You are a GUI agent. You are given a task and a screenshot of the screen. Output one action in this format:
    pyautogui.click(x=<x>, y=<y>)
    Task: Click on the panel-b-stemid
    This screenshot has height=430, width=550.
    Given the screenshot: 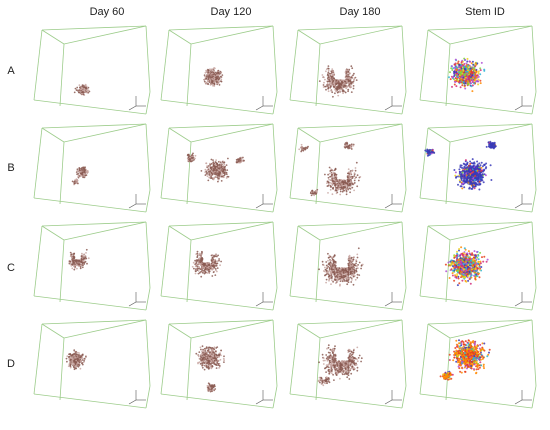 What is the action you would take?
    pyautogui.click(x=479, y=168)
    